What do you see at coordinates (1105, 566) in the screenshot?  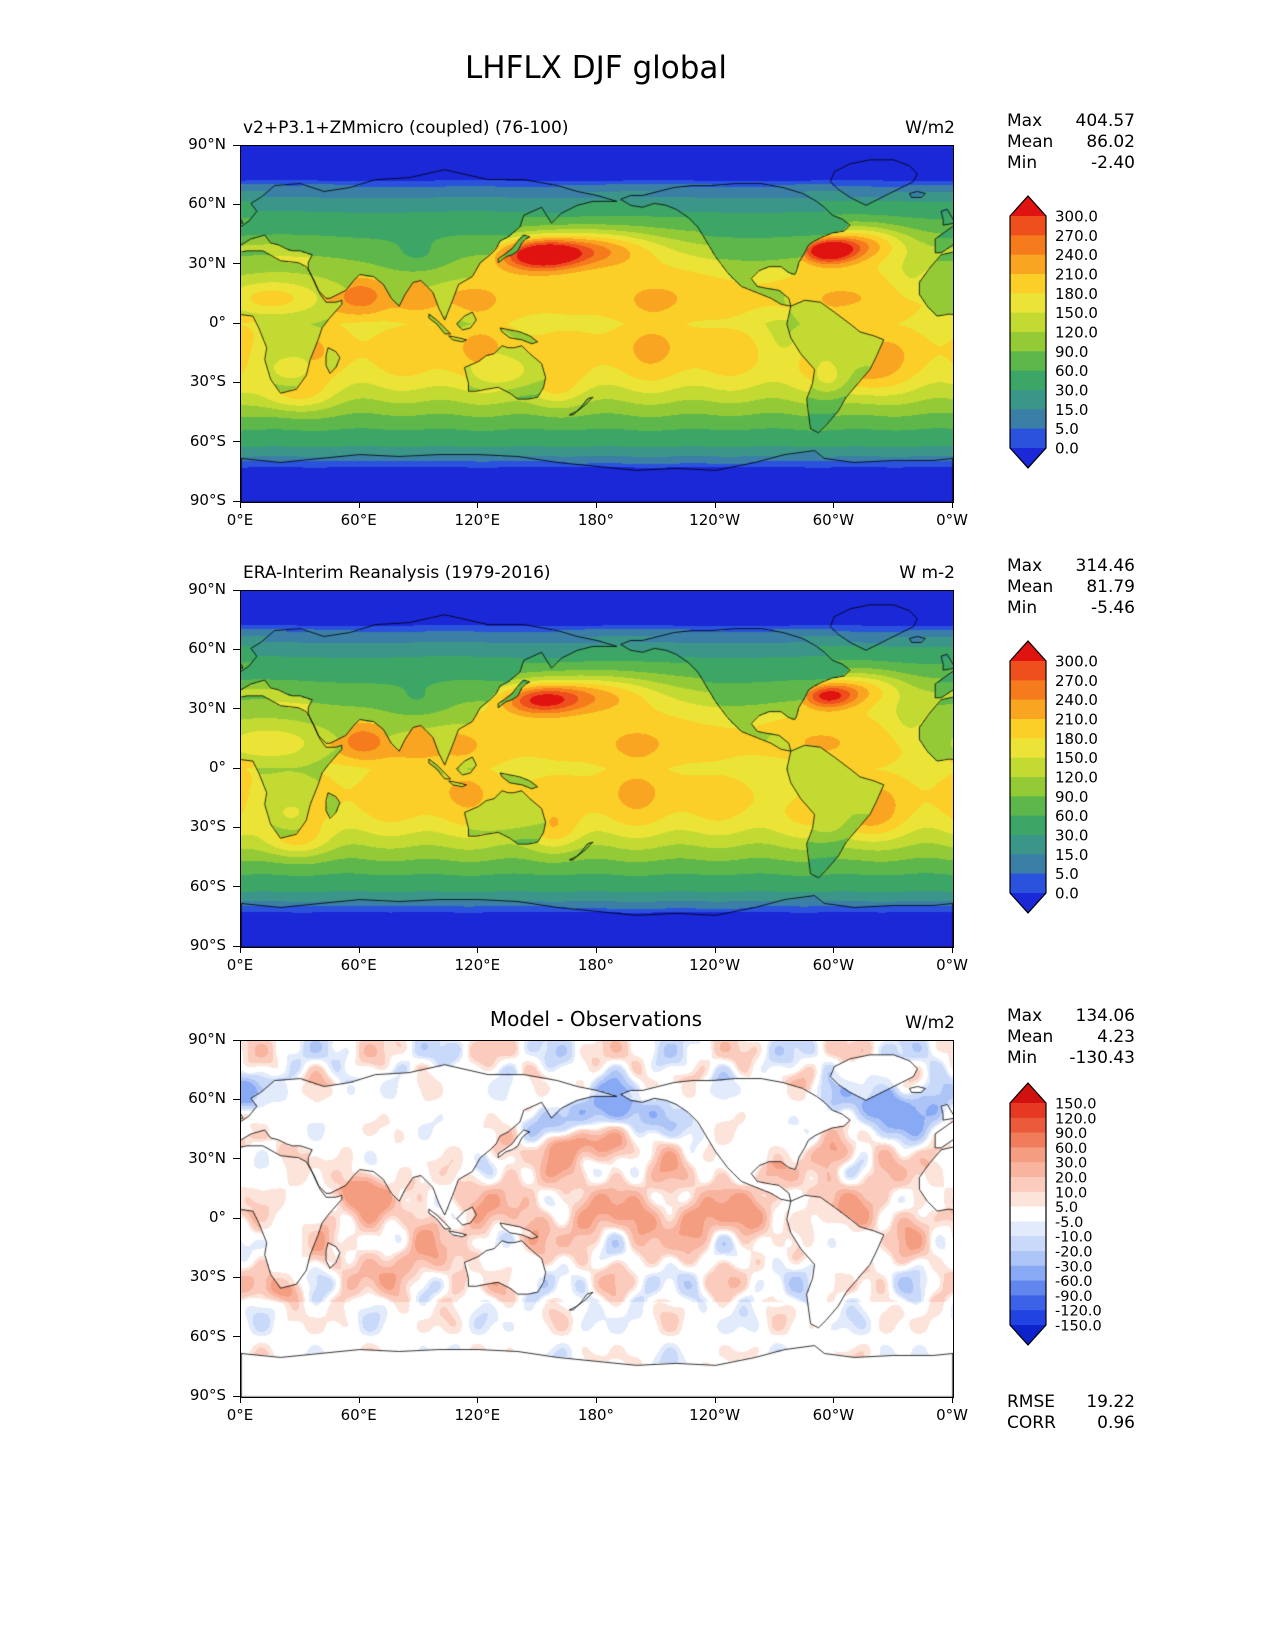 I see `stat-value: 314.46` at bounding box center [1105, 566].